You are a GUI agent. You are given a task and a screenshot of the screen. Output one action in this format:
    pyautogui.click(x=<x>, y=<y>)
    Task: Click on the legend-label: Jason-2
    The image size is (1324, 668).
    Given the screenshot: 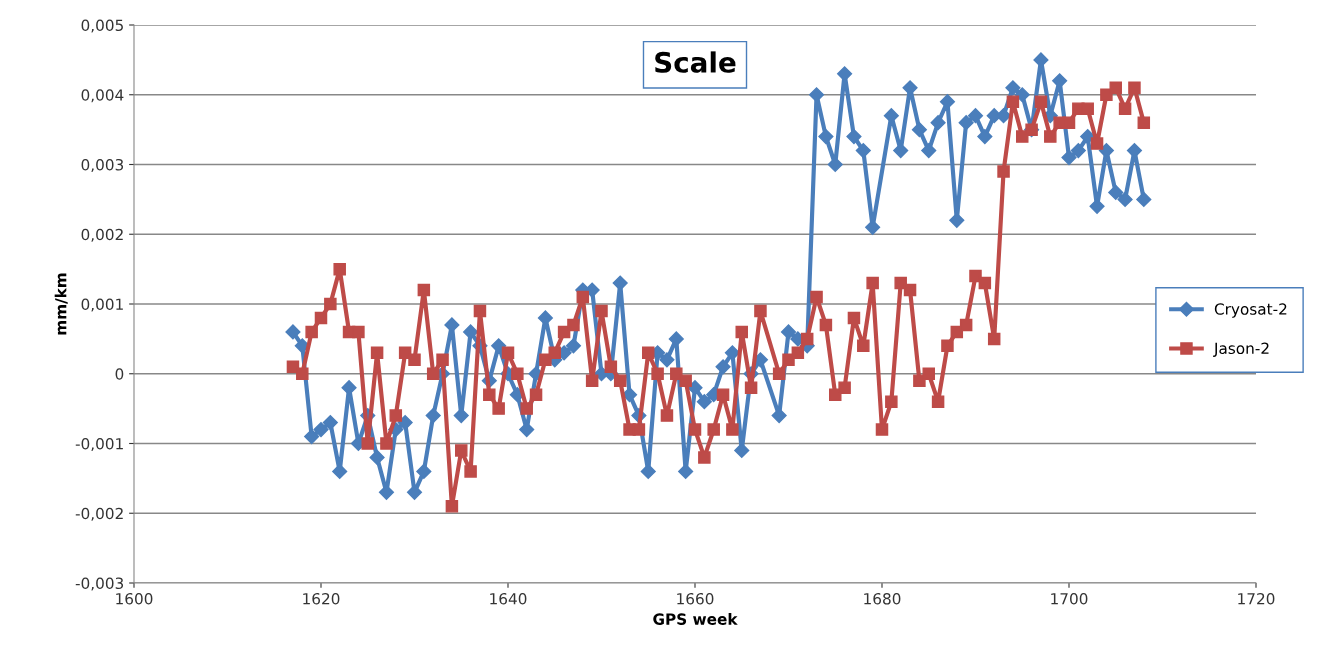 What is the action you would take?
    pyautogui.click(x=1241, y=349)
    